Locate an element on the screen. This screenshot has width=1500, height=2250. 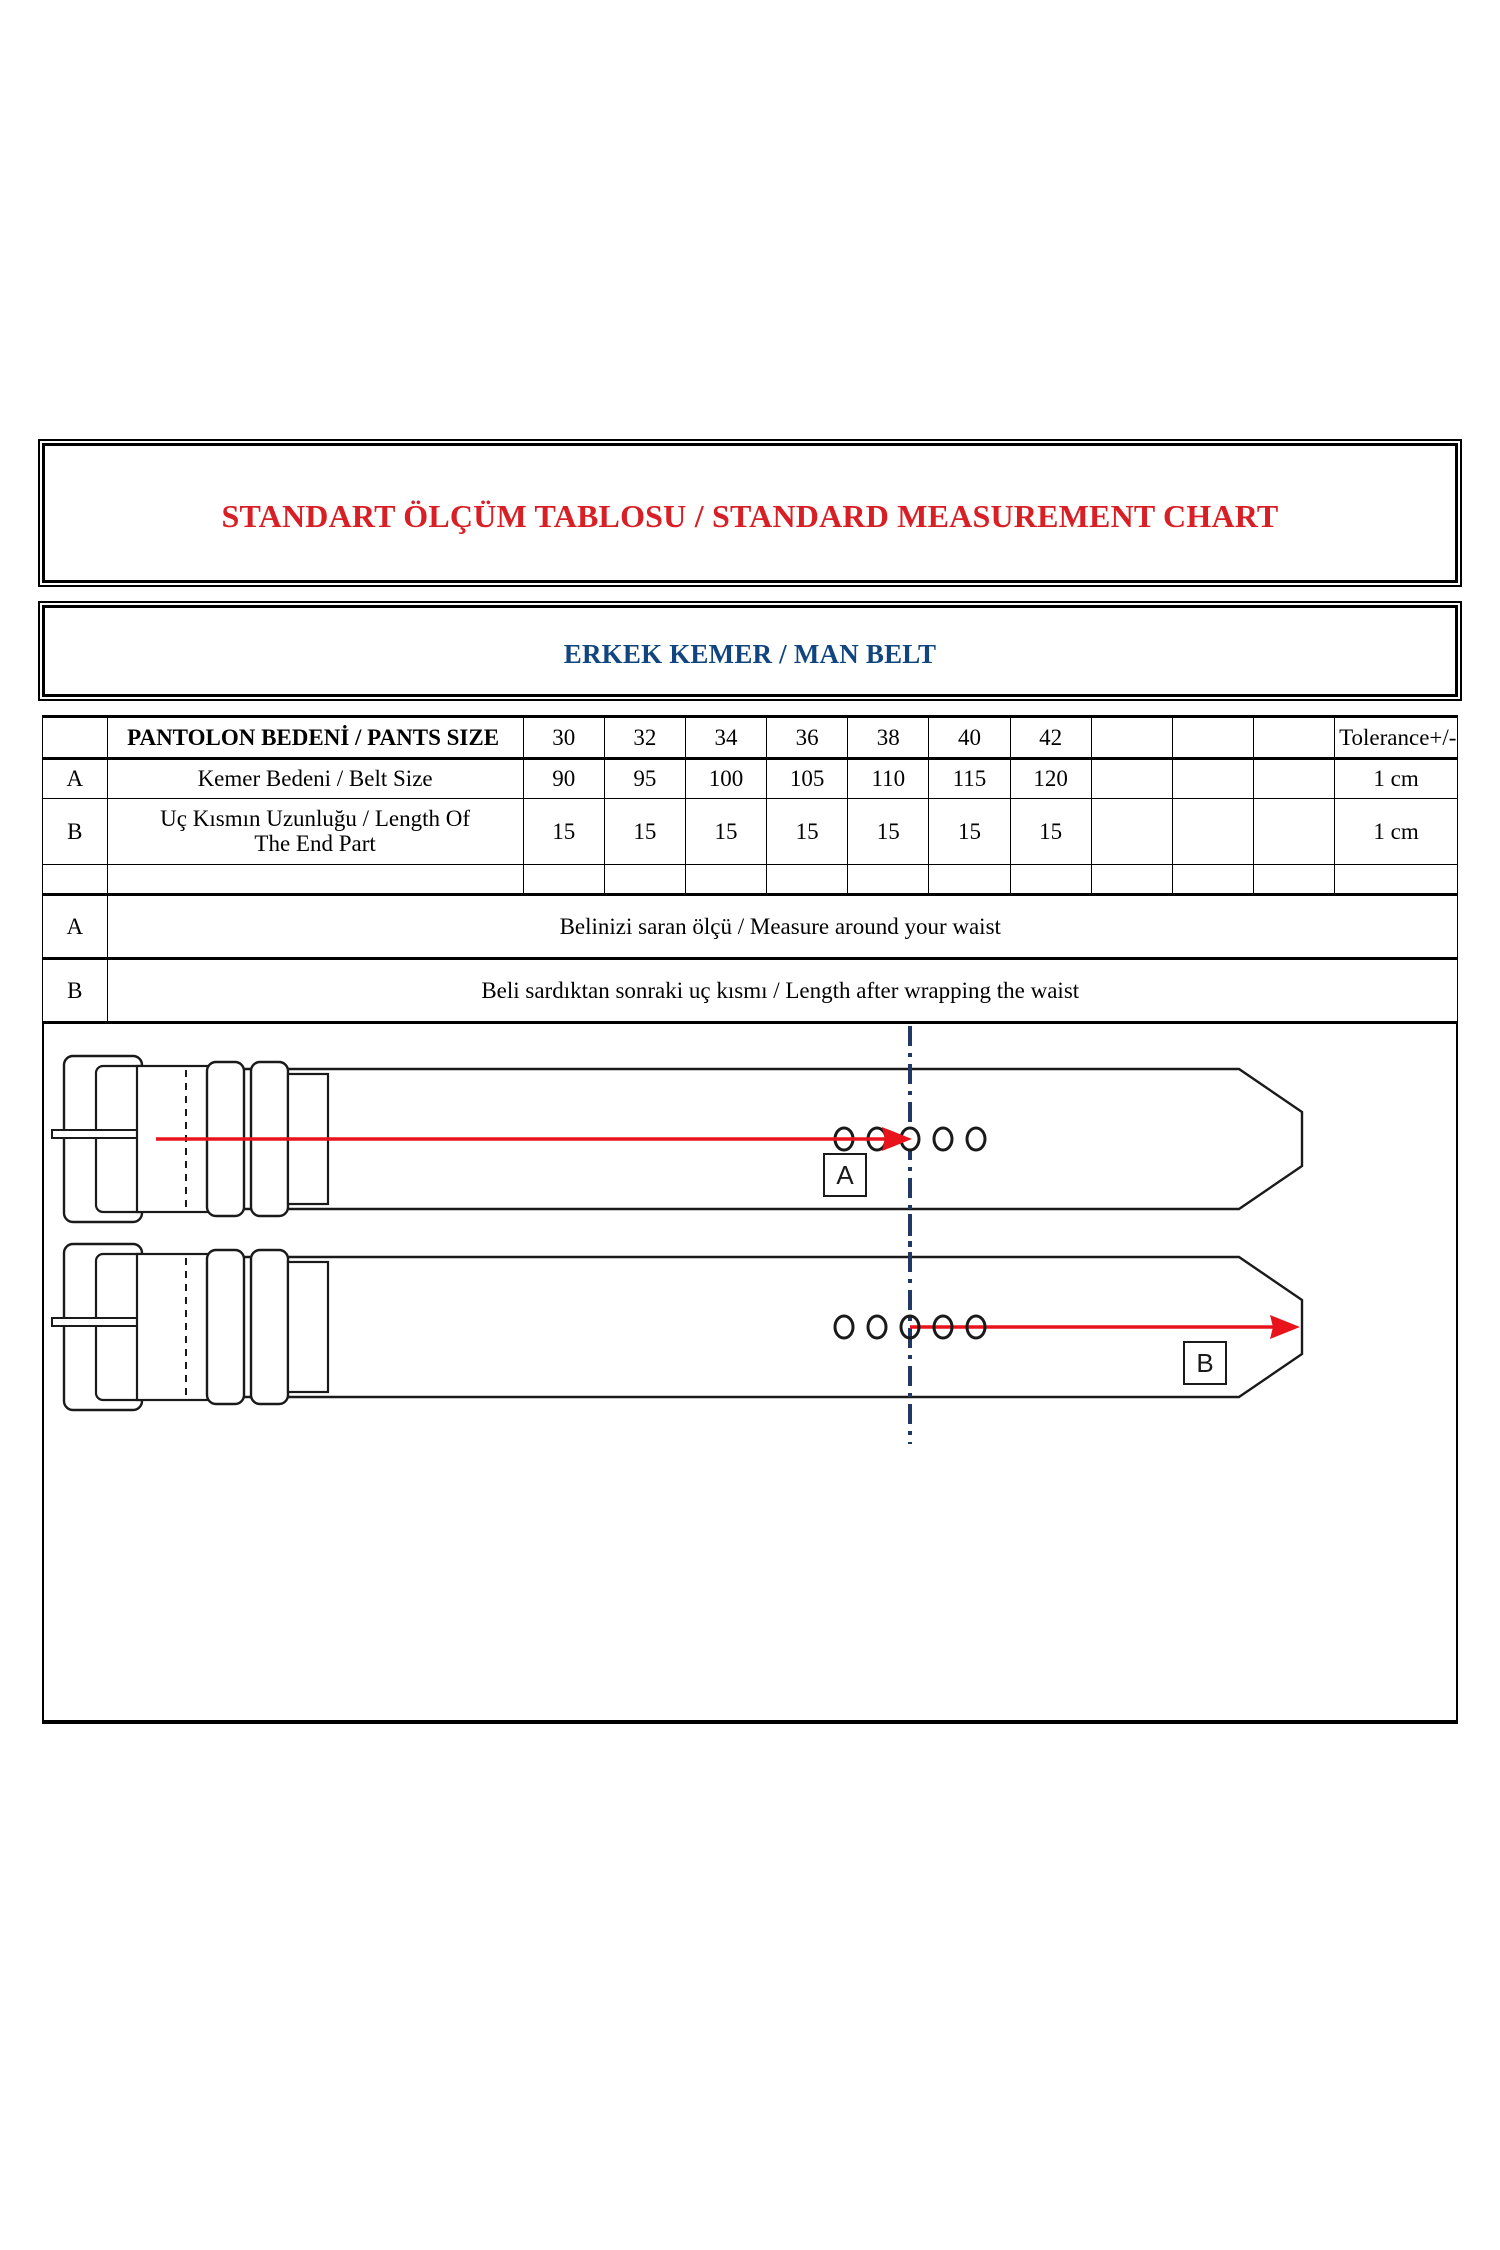
row-b-description-line1: Uç Kısmın Uzunluğu / Length Of is located at coordinates (315, 819).